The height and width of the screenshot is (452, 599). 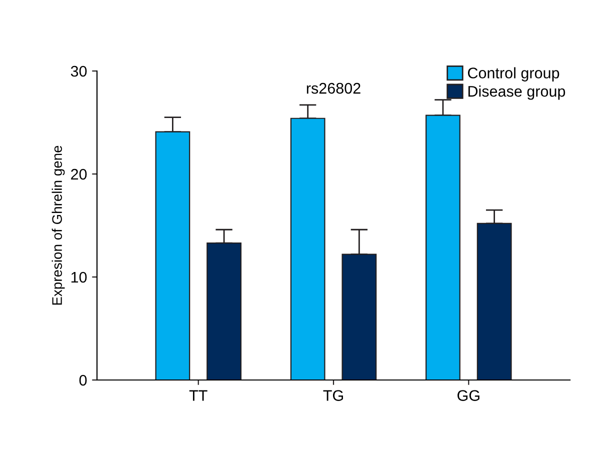 I want to click on y-tick-label: 20, so click(x=79, y=174).